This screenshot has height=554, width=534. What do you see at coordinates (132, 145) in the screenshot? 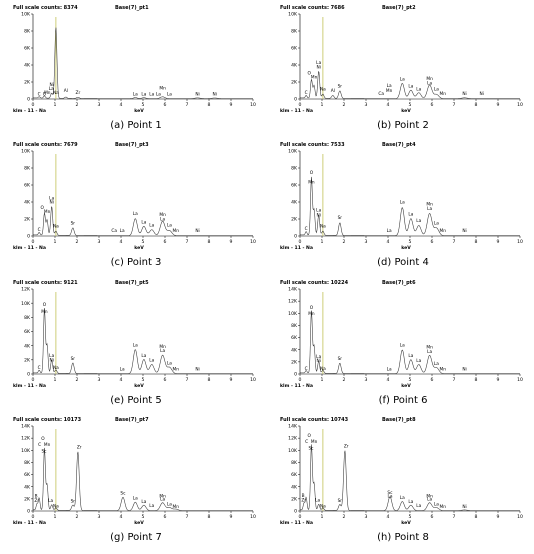
I see `spectrum-name-label: Base(7)_pt3` at bounding box center [132, 145].